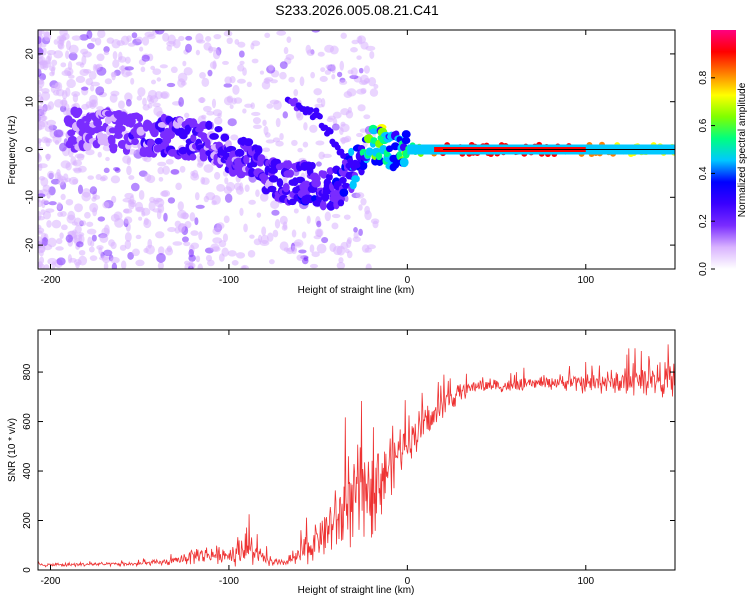 The image size is (750, 600). What do you see at coordinates (356, 290) in the screenshot?
I see `spectrogram-xlabel: Height of straight line (km)` at bounding box center [356, 290].